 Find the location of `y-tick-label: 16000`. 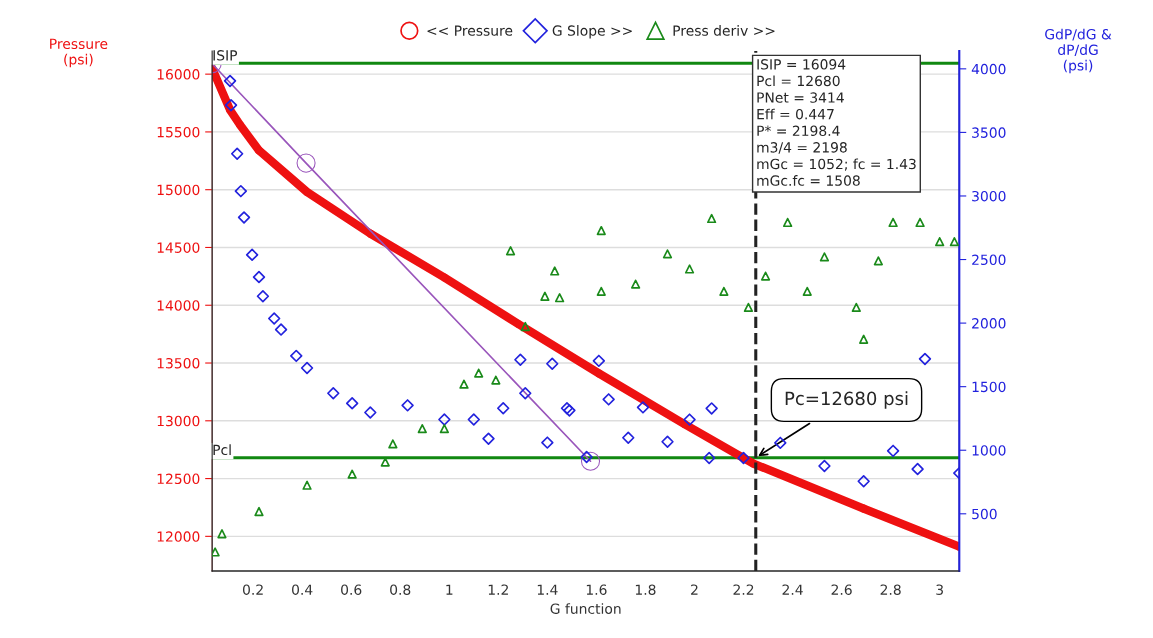

y-tick-label: 16000 is located at coordinates (178, 74).